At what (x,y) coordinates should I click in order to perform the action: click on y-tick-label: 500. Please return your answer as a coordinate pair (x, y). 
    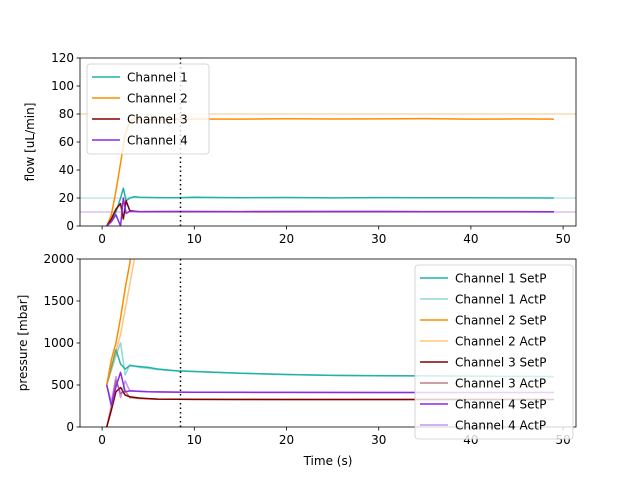
    Looking at the image, I should click on (62, 385).